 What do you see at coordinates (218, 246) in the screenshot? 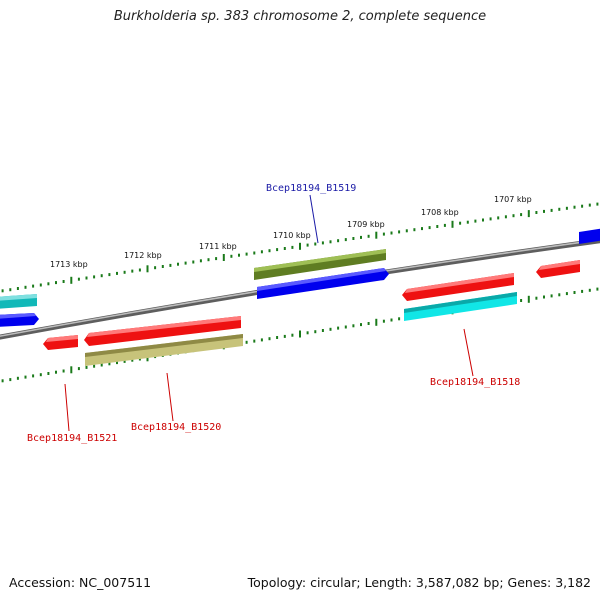
I see `tick-label-1711: 1711 kbp` at bounding box center [218, 246].